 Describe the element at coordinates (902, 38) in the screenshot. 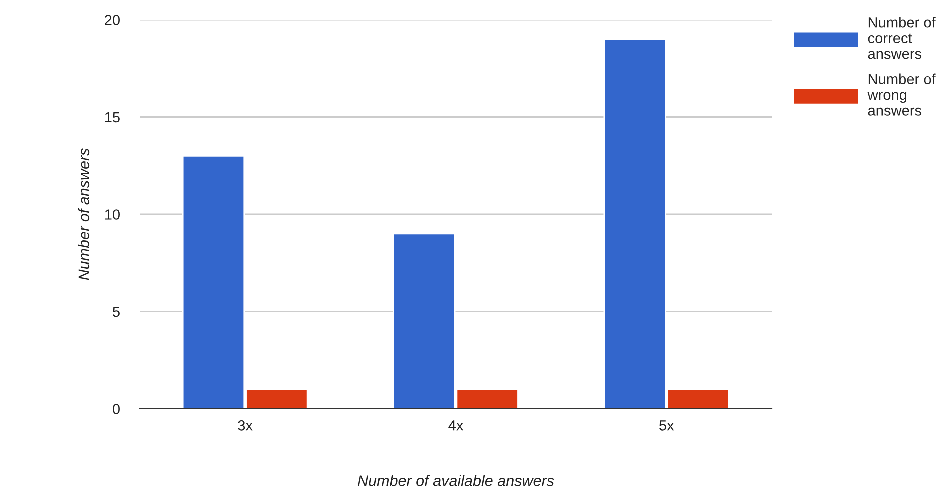

I see `legend-label: Number of correct answers` at that location.